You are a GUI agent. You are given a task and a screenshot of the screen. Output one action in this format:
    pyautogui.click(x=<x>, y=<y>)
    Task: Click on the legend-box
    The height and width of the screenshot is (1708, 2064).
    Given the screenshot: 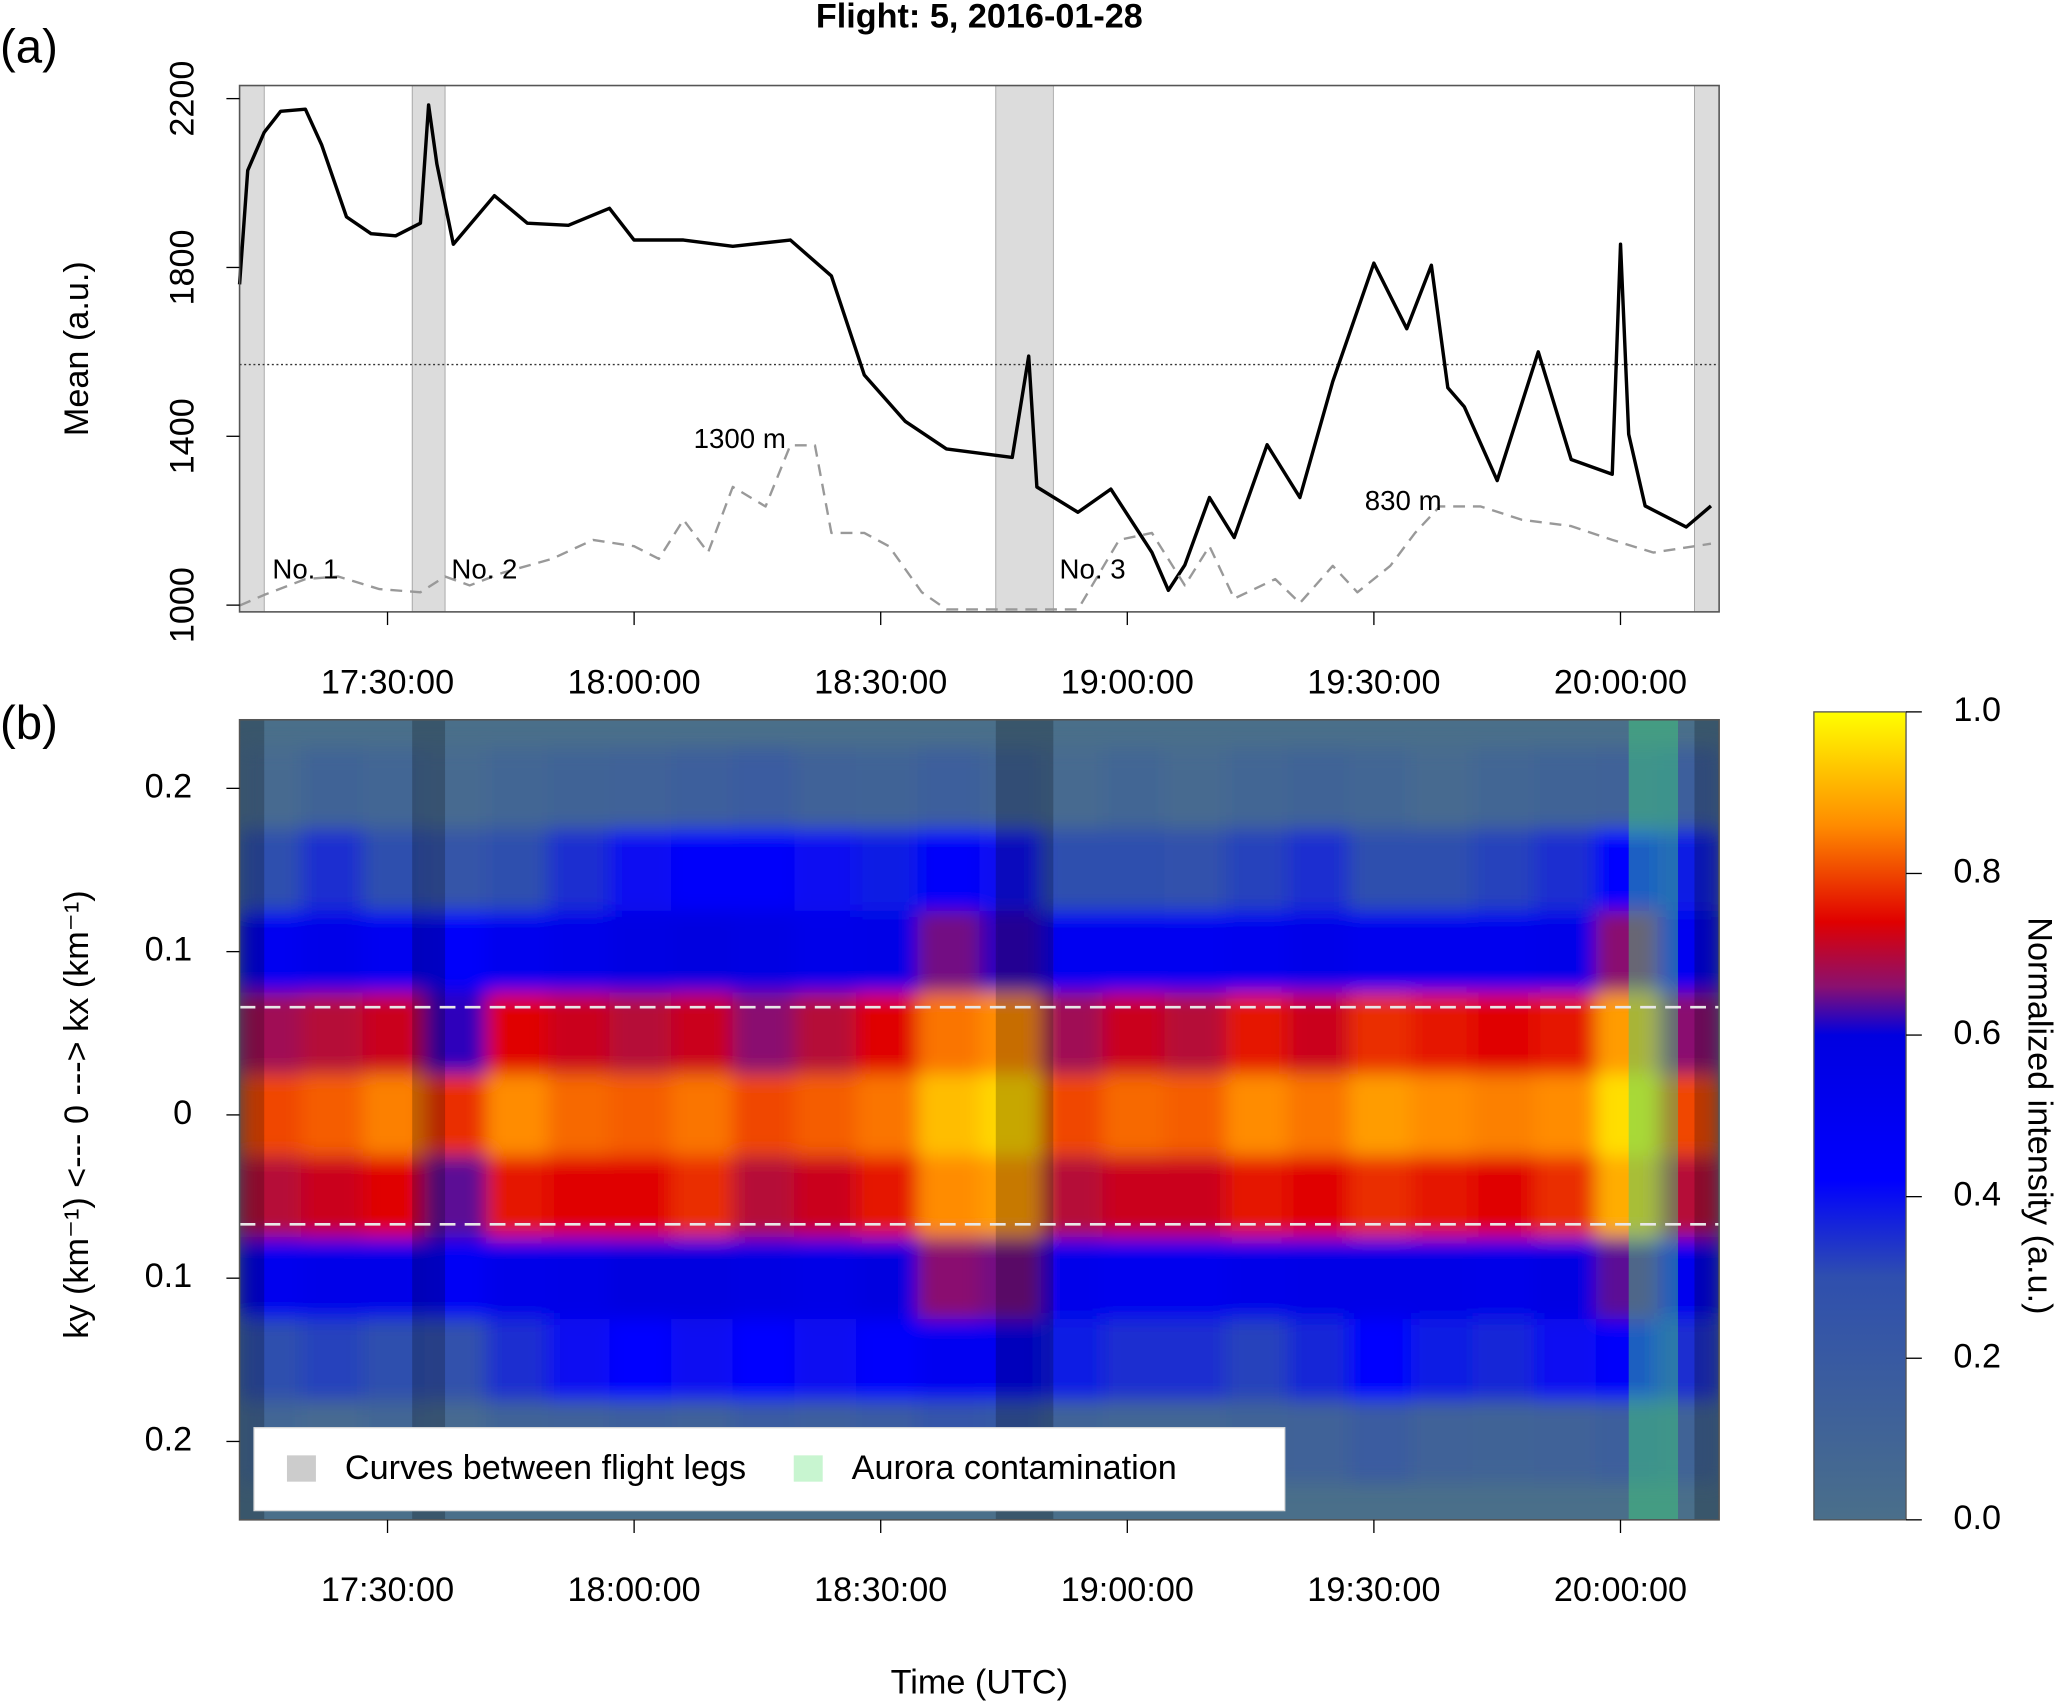 What is the action you would take?
    pyautogui.click(x=769, y=1469)
    